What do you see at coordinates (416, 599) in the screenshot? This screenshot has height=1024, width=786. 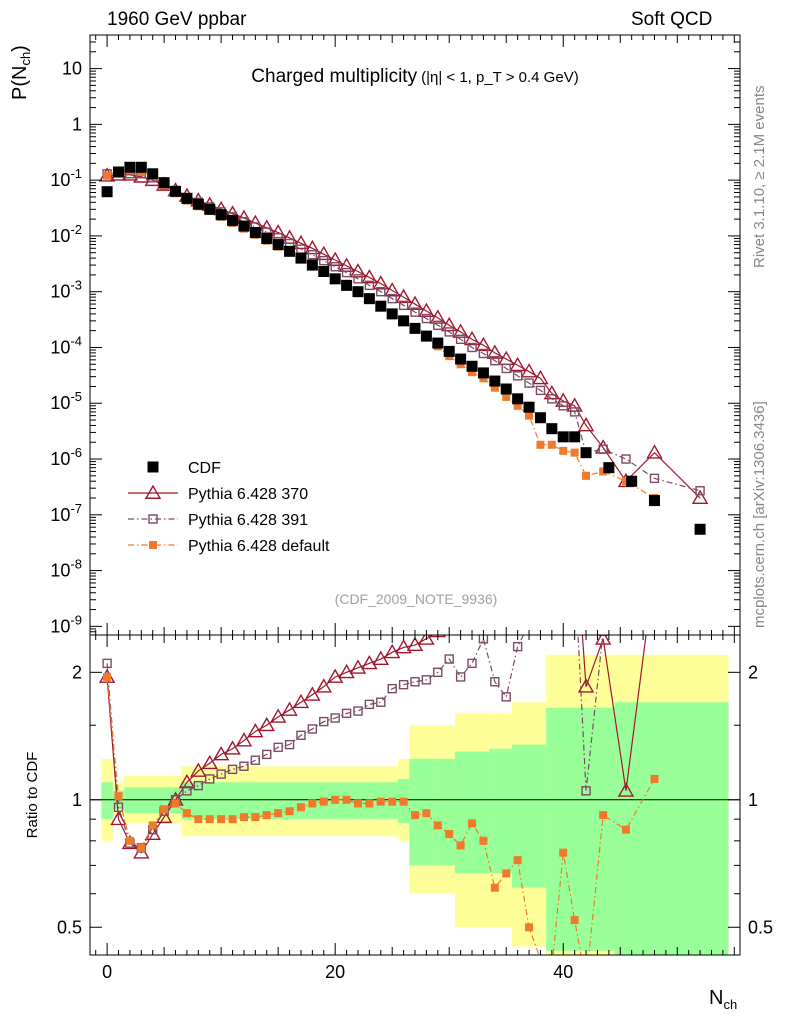 I see `source-annotation: (CDF_2009_NOTE_9936)` at bounding box center [416, 599].